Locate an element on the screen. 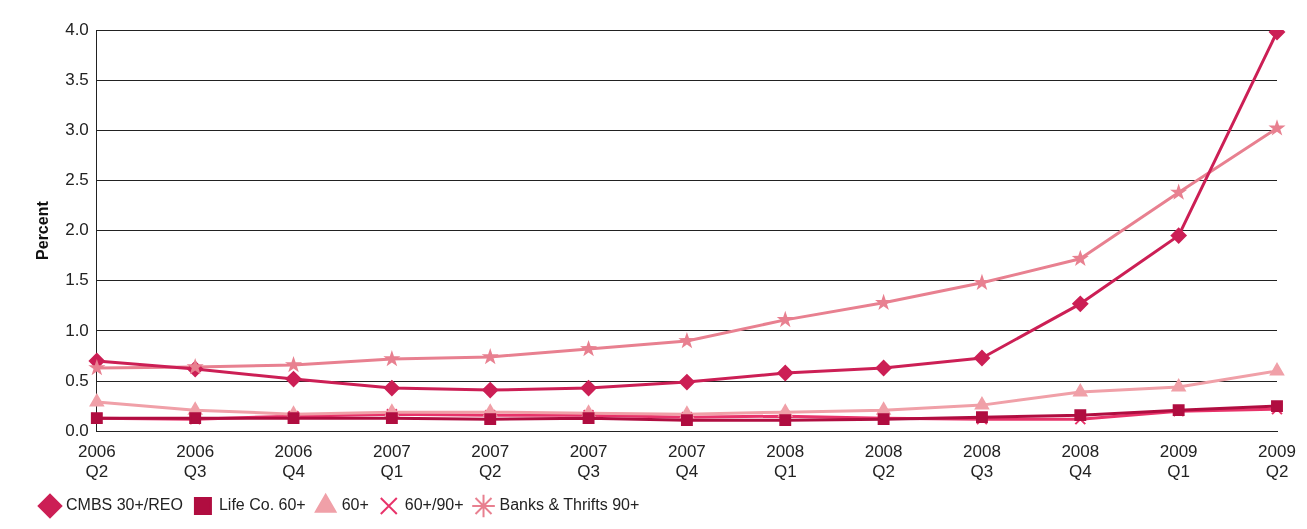 The image size is (1307, 529). legend-label: CMBS 30+/REO is located at coordinates (124, 505).